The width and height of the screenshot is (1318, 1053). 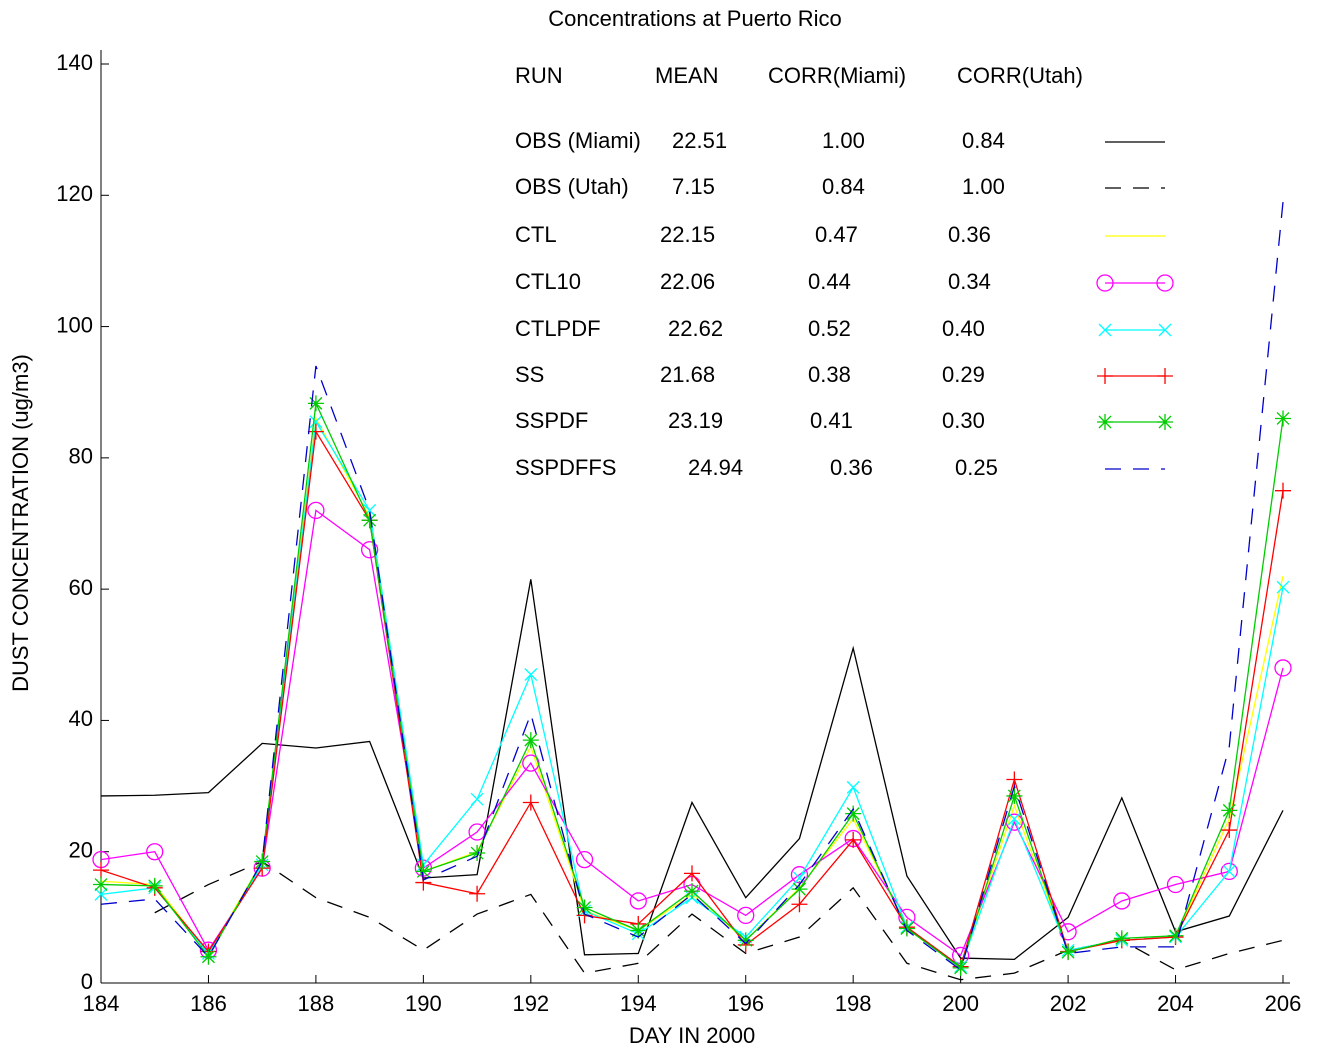 I want to click on legend-stat: 0.41, so click(x=831, y=420).